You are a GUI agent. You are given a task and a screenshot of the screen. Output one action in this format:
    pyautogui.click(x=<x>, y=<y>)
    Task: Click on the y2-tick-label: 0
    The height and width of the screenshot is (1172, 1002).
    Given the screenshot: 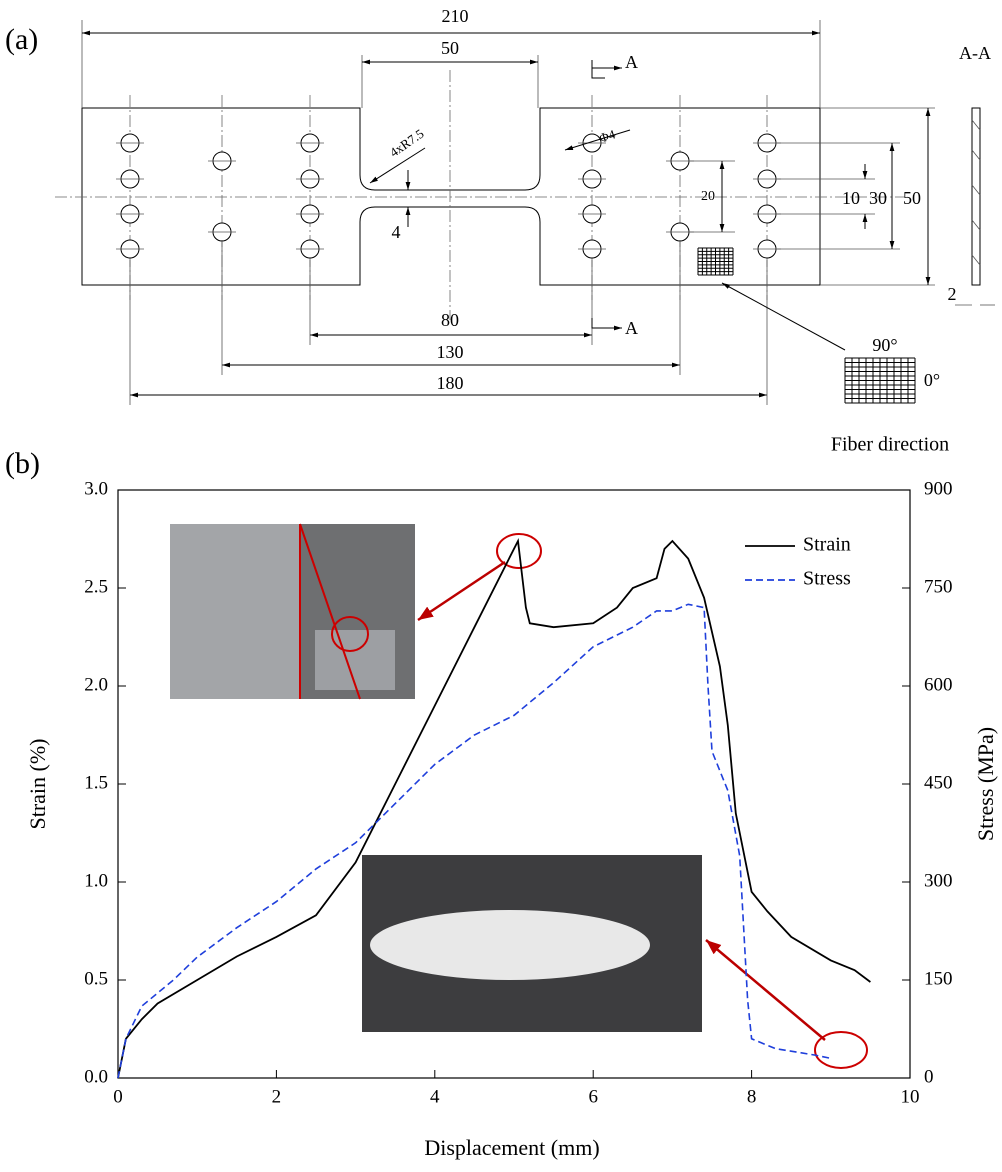 What is the action you would take?
    pyautogui.click(x=929, y=1076)
    